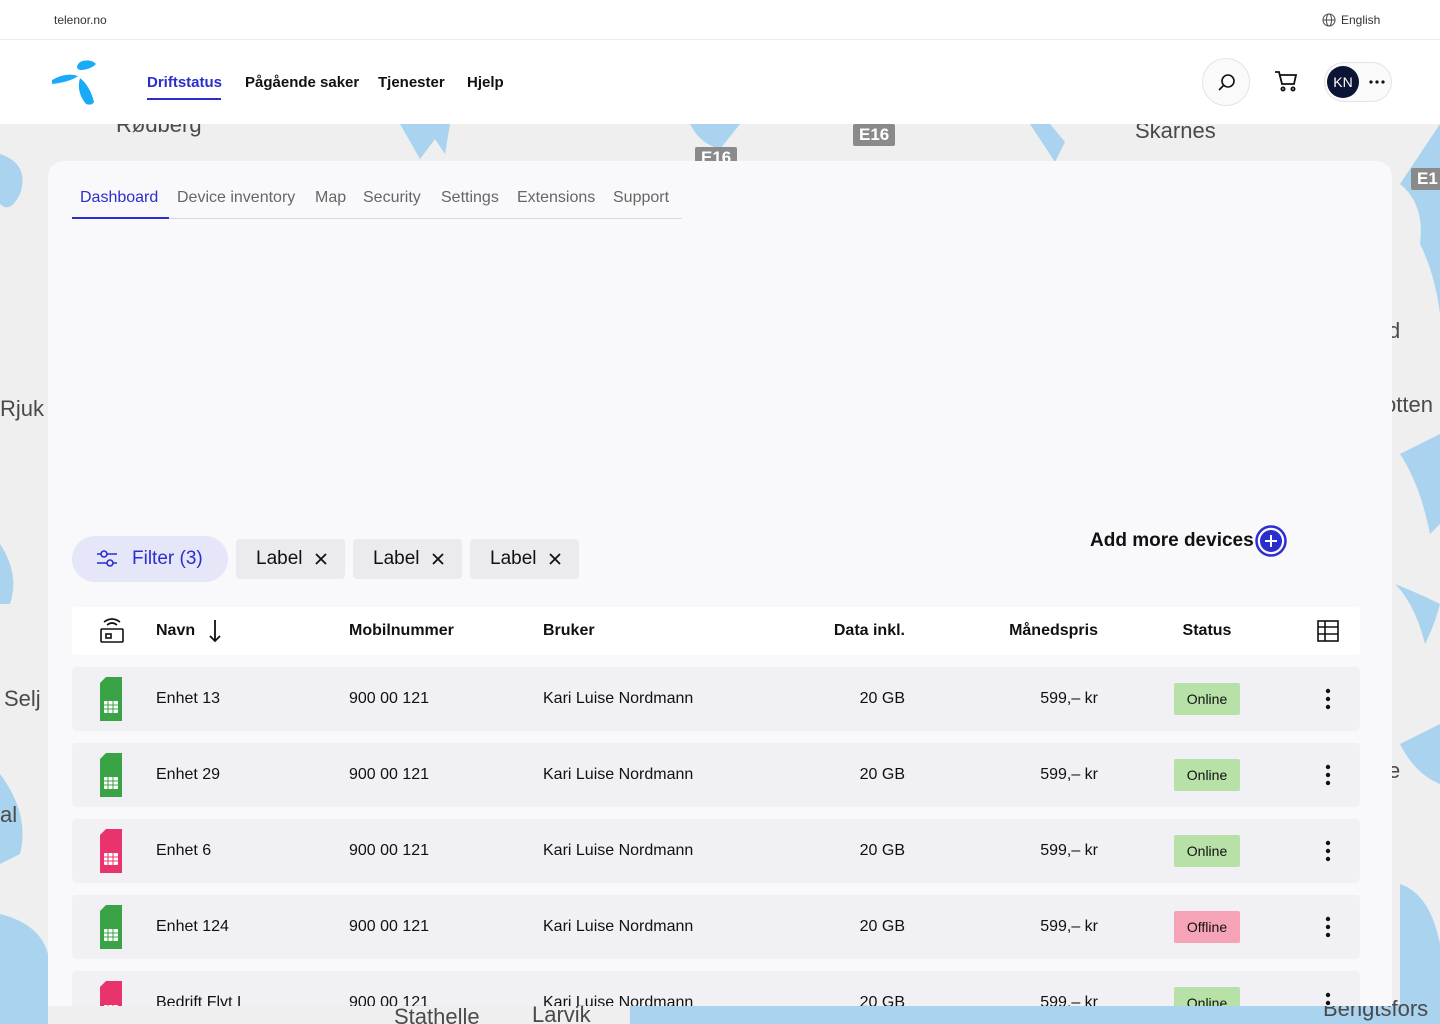 The height and width of the screenshot is (1024, 1440). What do you see at coordinates (119, 197) in the screenshot?
I see `tab: Dashboard` at bounding box center [119, 197].